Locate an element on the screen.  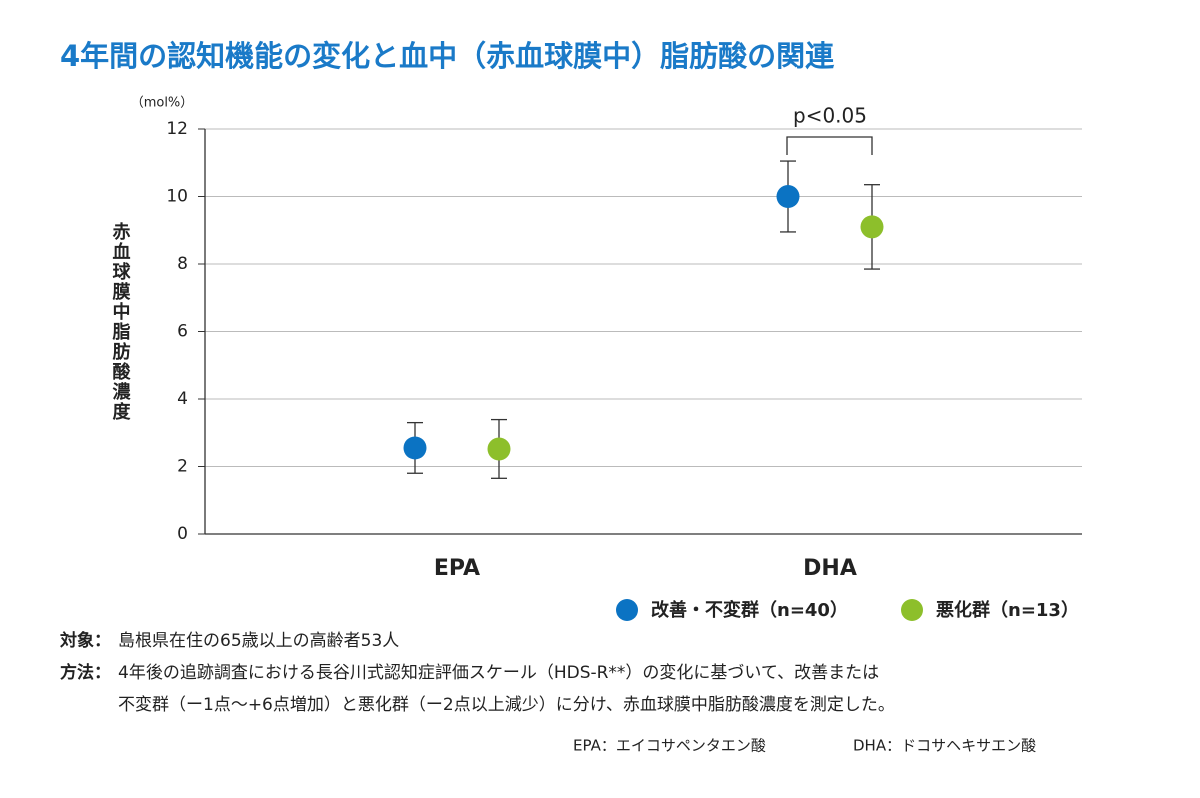
y-tick-label: 4 is located at coordinates (182, 399).